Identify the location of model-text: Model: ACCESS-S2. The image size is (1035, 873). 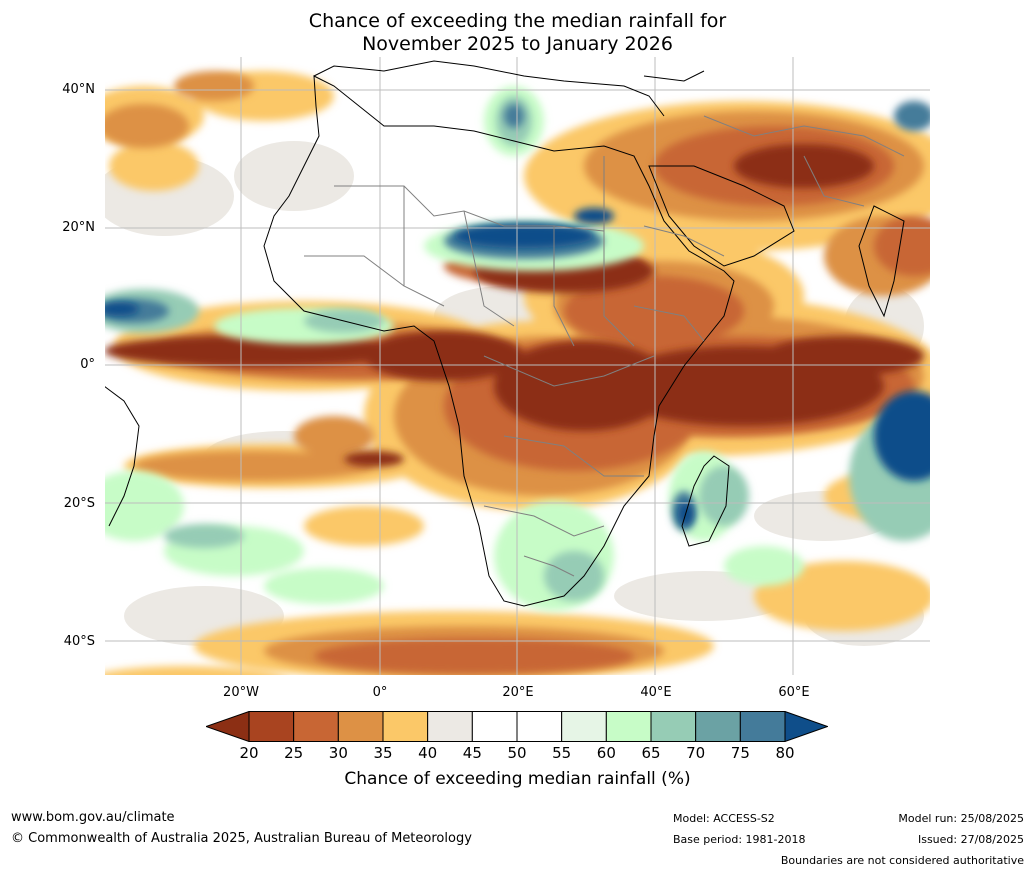
(724, 818).